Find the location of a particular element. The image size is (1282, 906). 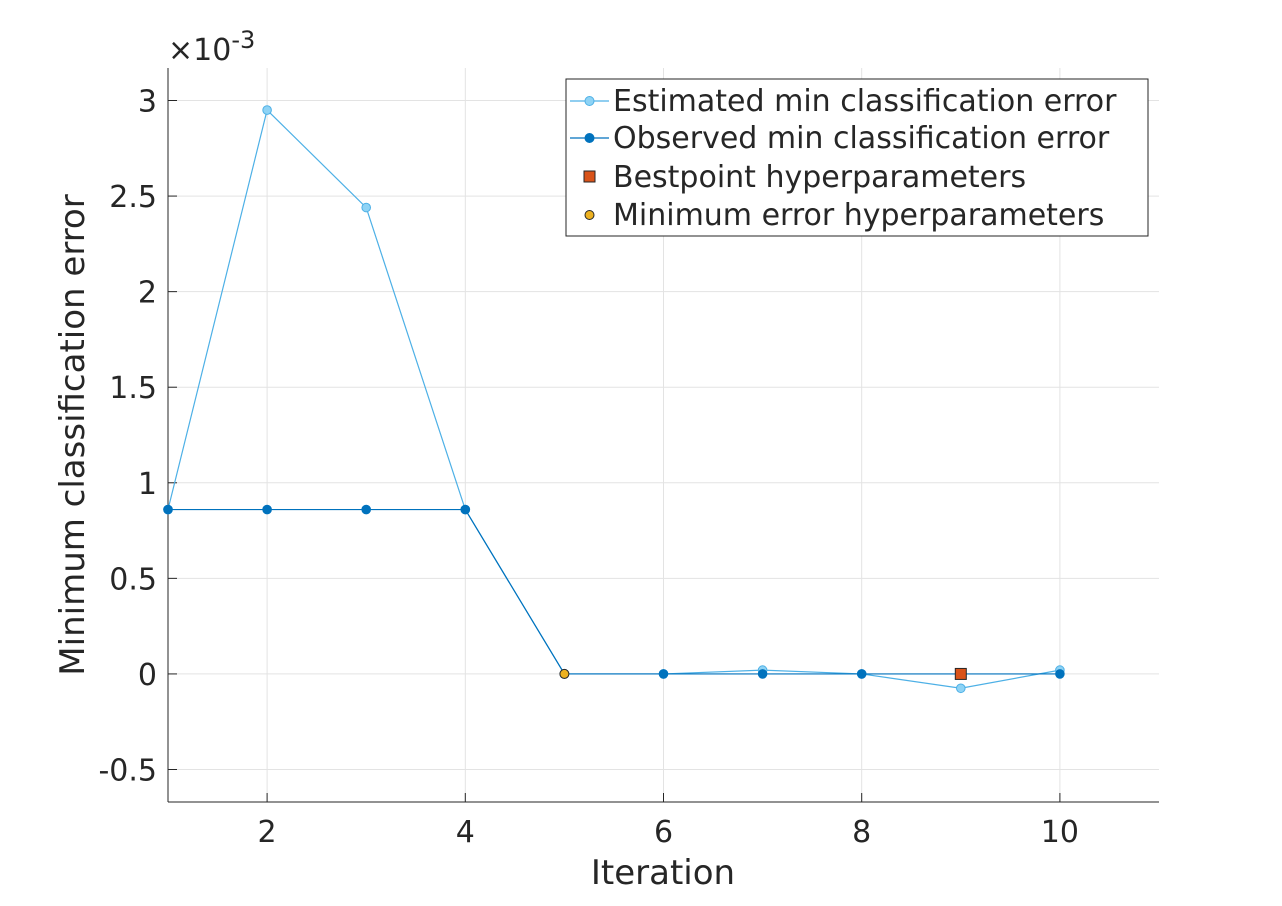

y-tick-label: 1 is located at coordinates (147, 484).